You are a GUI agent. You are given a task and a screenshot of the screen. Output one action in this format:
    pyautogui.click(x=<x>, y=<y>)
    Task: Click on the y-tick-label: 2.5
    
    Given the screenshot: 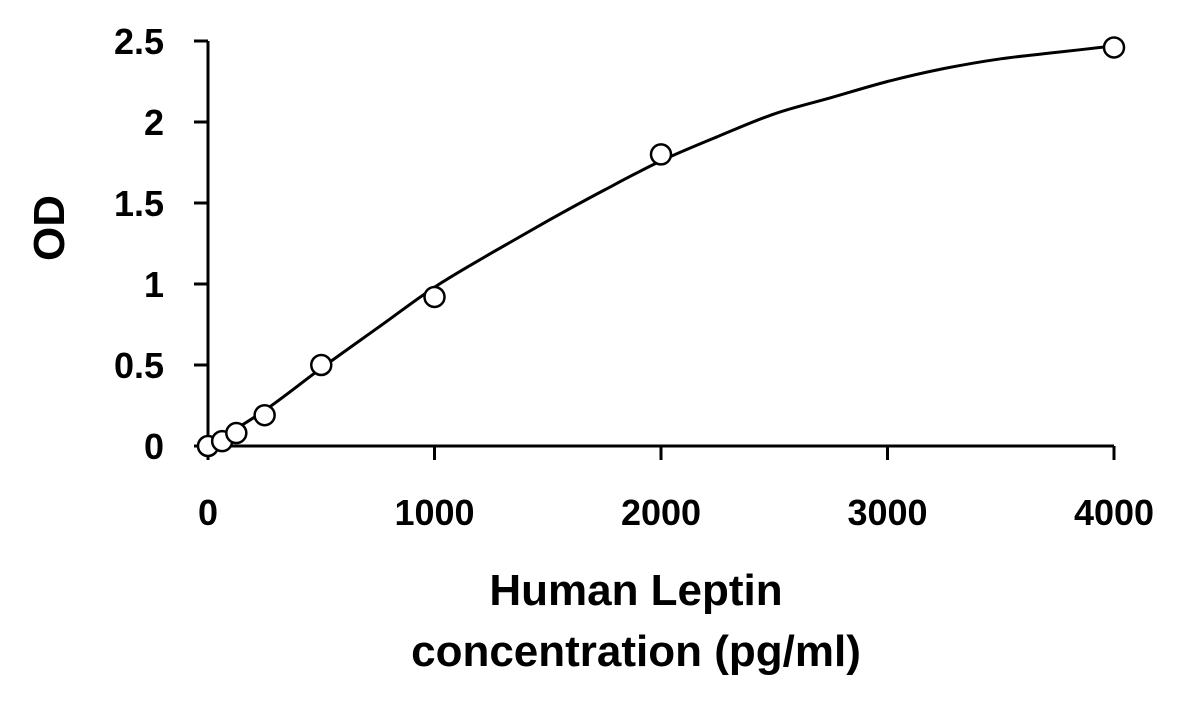 What is the action you would take?
    pyautogui.click(x=139, y=41)
    